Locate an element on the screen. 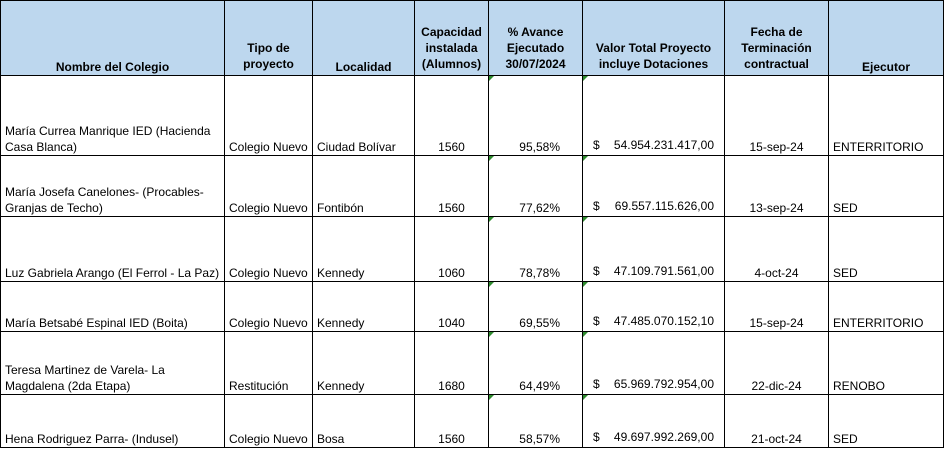  cell-valor-amount: 65.969.792.954,00 is located at coordinates (663, 384).